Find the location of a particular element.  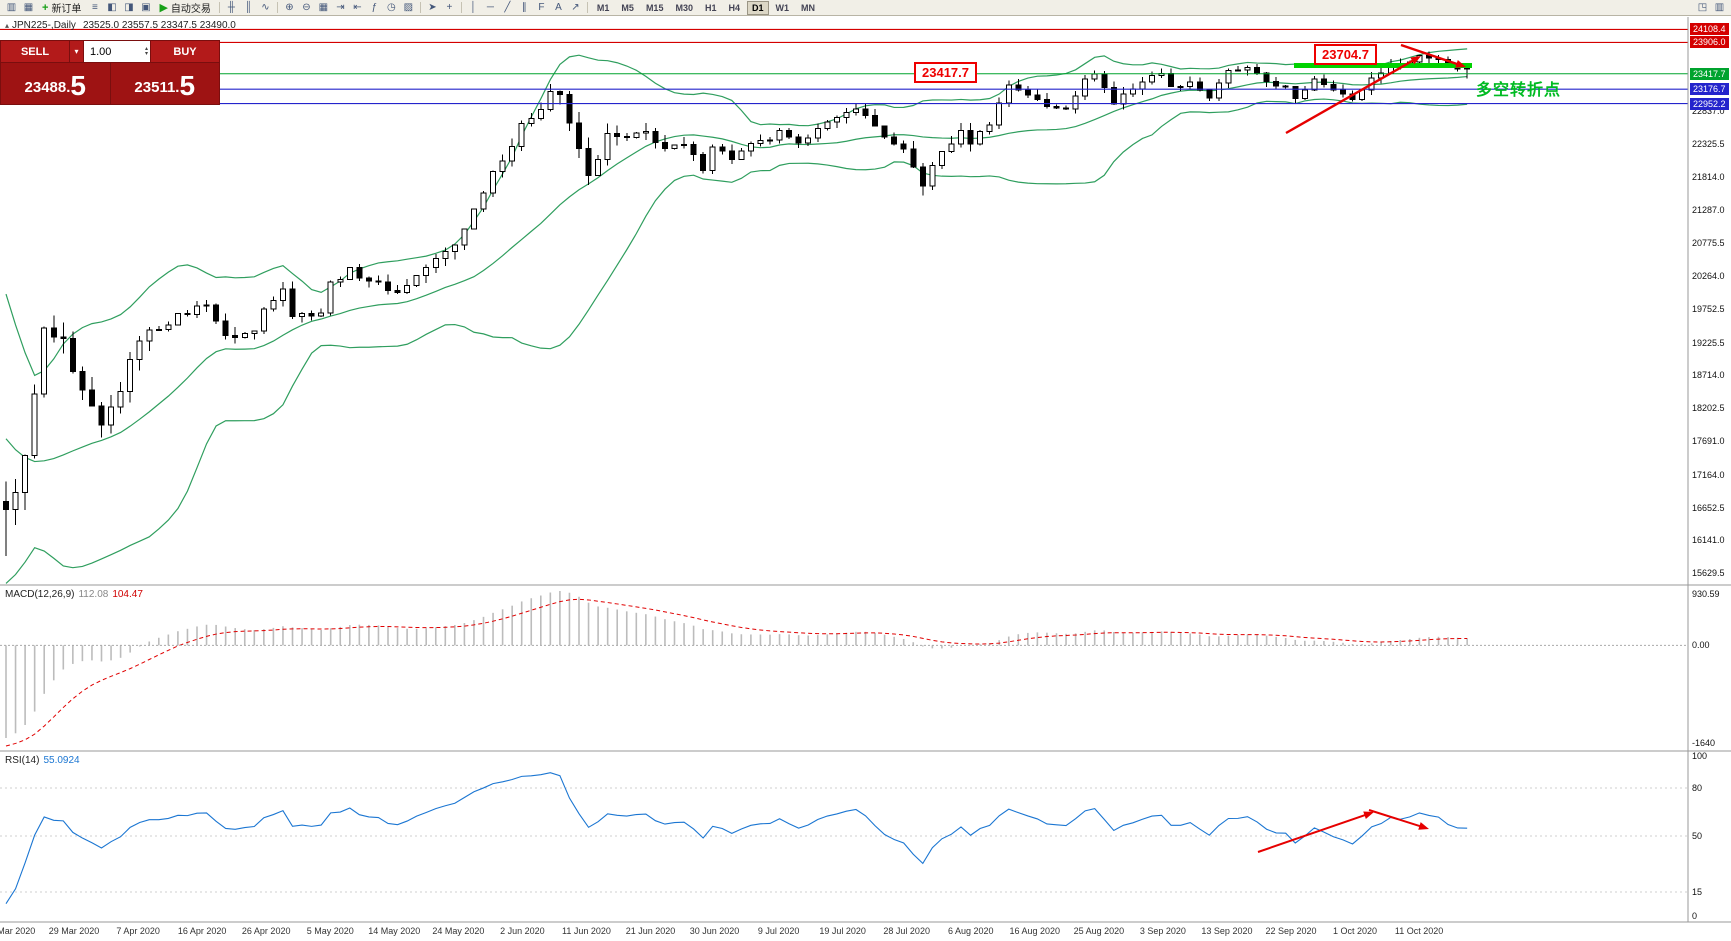

data-window-icon: ◧ is located at coordinates (112, 7).